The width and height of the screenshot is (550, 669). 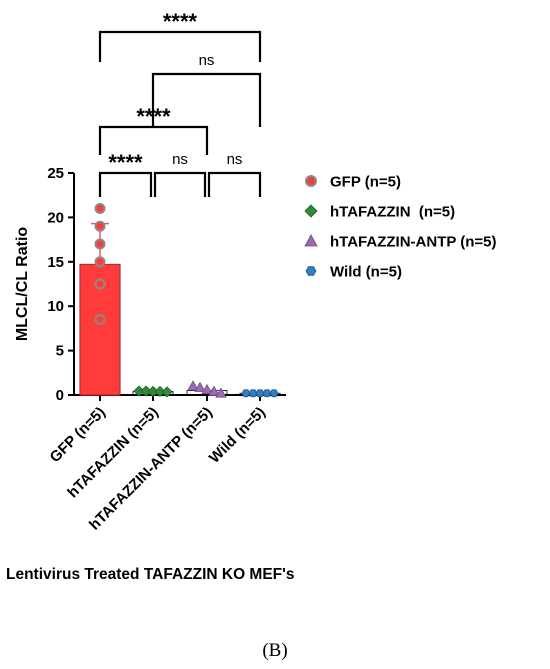 What do you see at coordinates (150, 574) in the screenshot?
I see `figure-subtitle: Lentivirus Treated TAFAZZIN KO MEF's` at bounding box center [150, 574].